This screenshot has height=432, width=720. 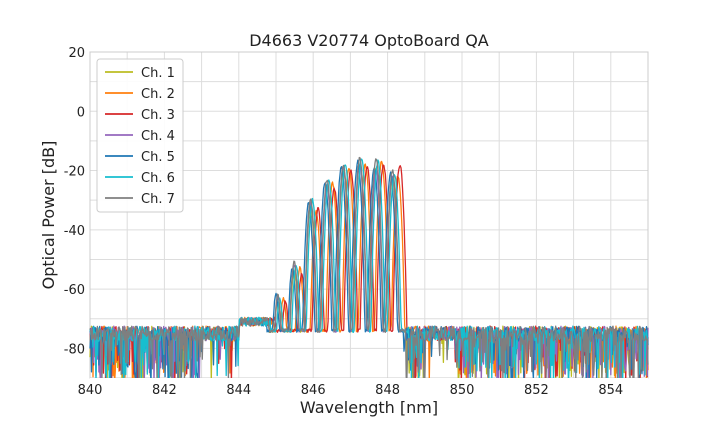 What do you see at coordinates (74, 290) in the screenshot?
I see `y-tick-label: -60` at bounding box center [74, 290].